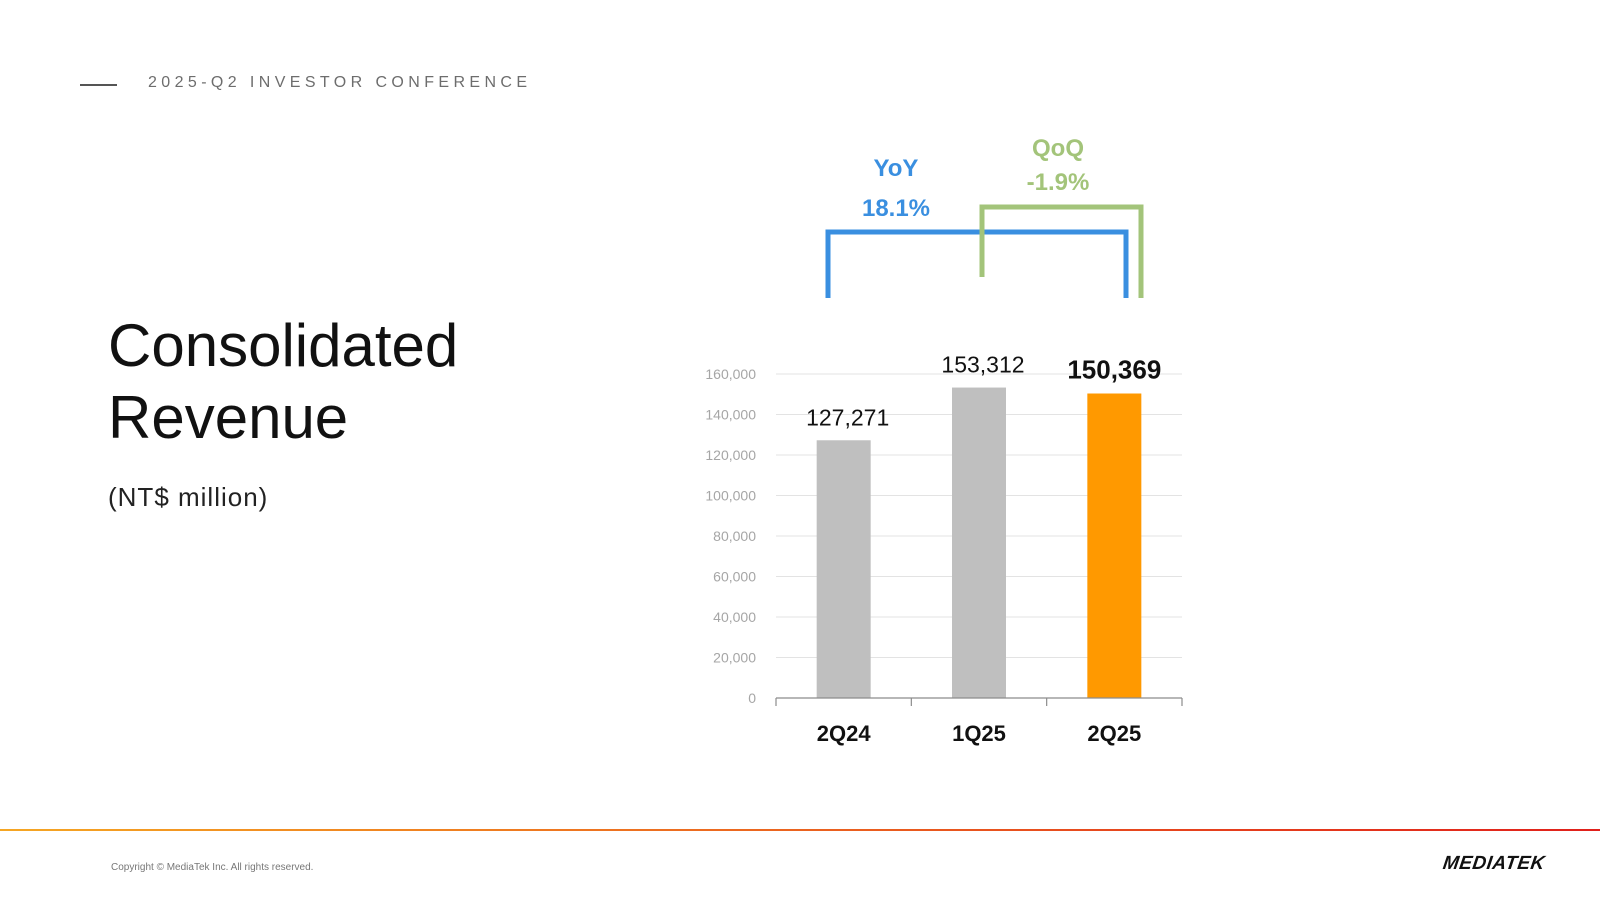  What do you see at coordinates (977, 263) in the screenshot?
I see `yoy-bracket` at bounding box center [977, 263].